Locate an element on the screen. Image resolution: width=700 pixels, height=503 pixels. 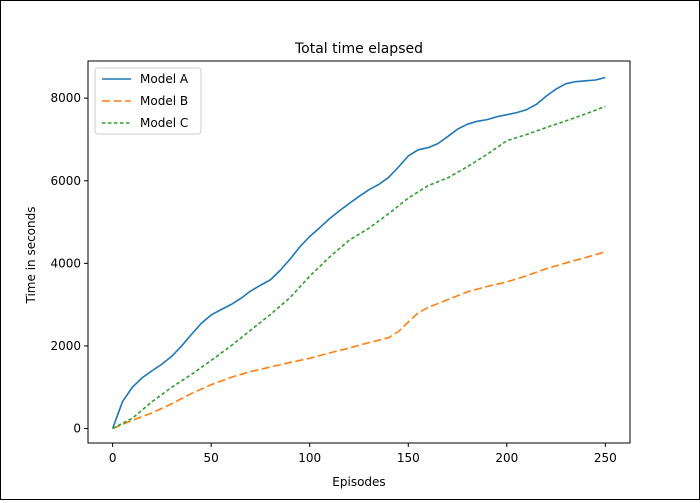
legend-label-1: Model A is located at coordinates (164, 79).